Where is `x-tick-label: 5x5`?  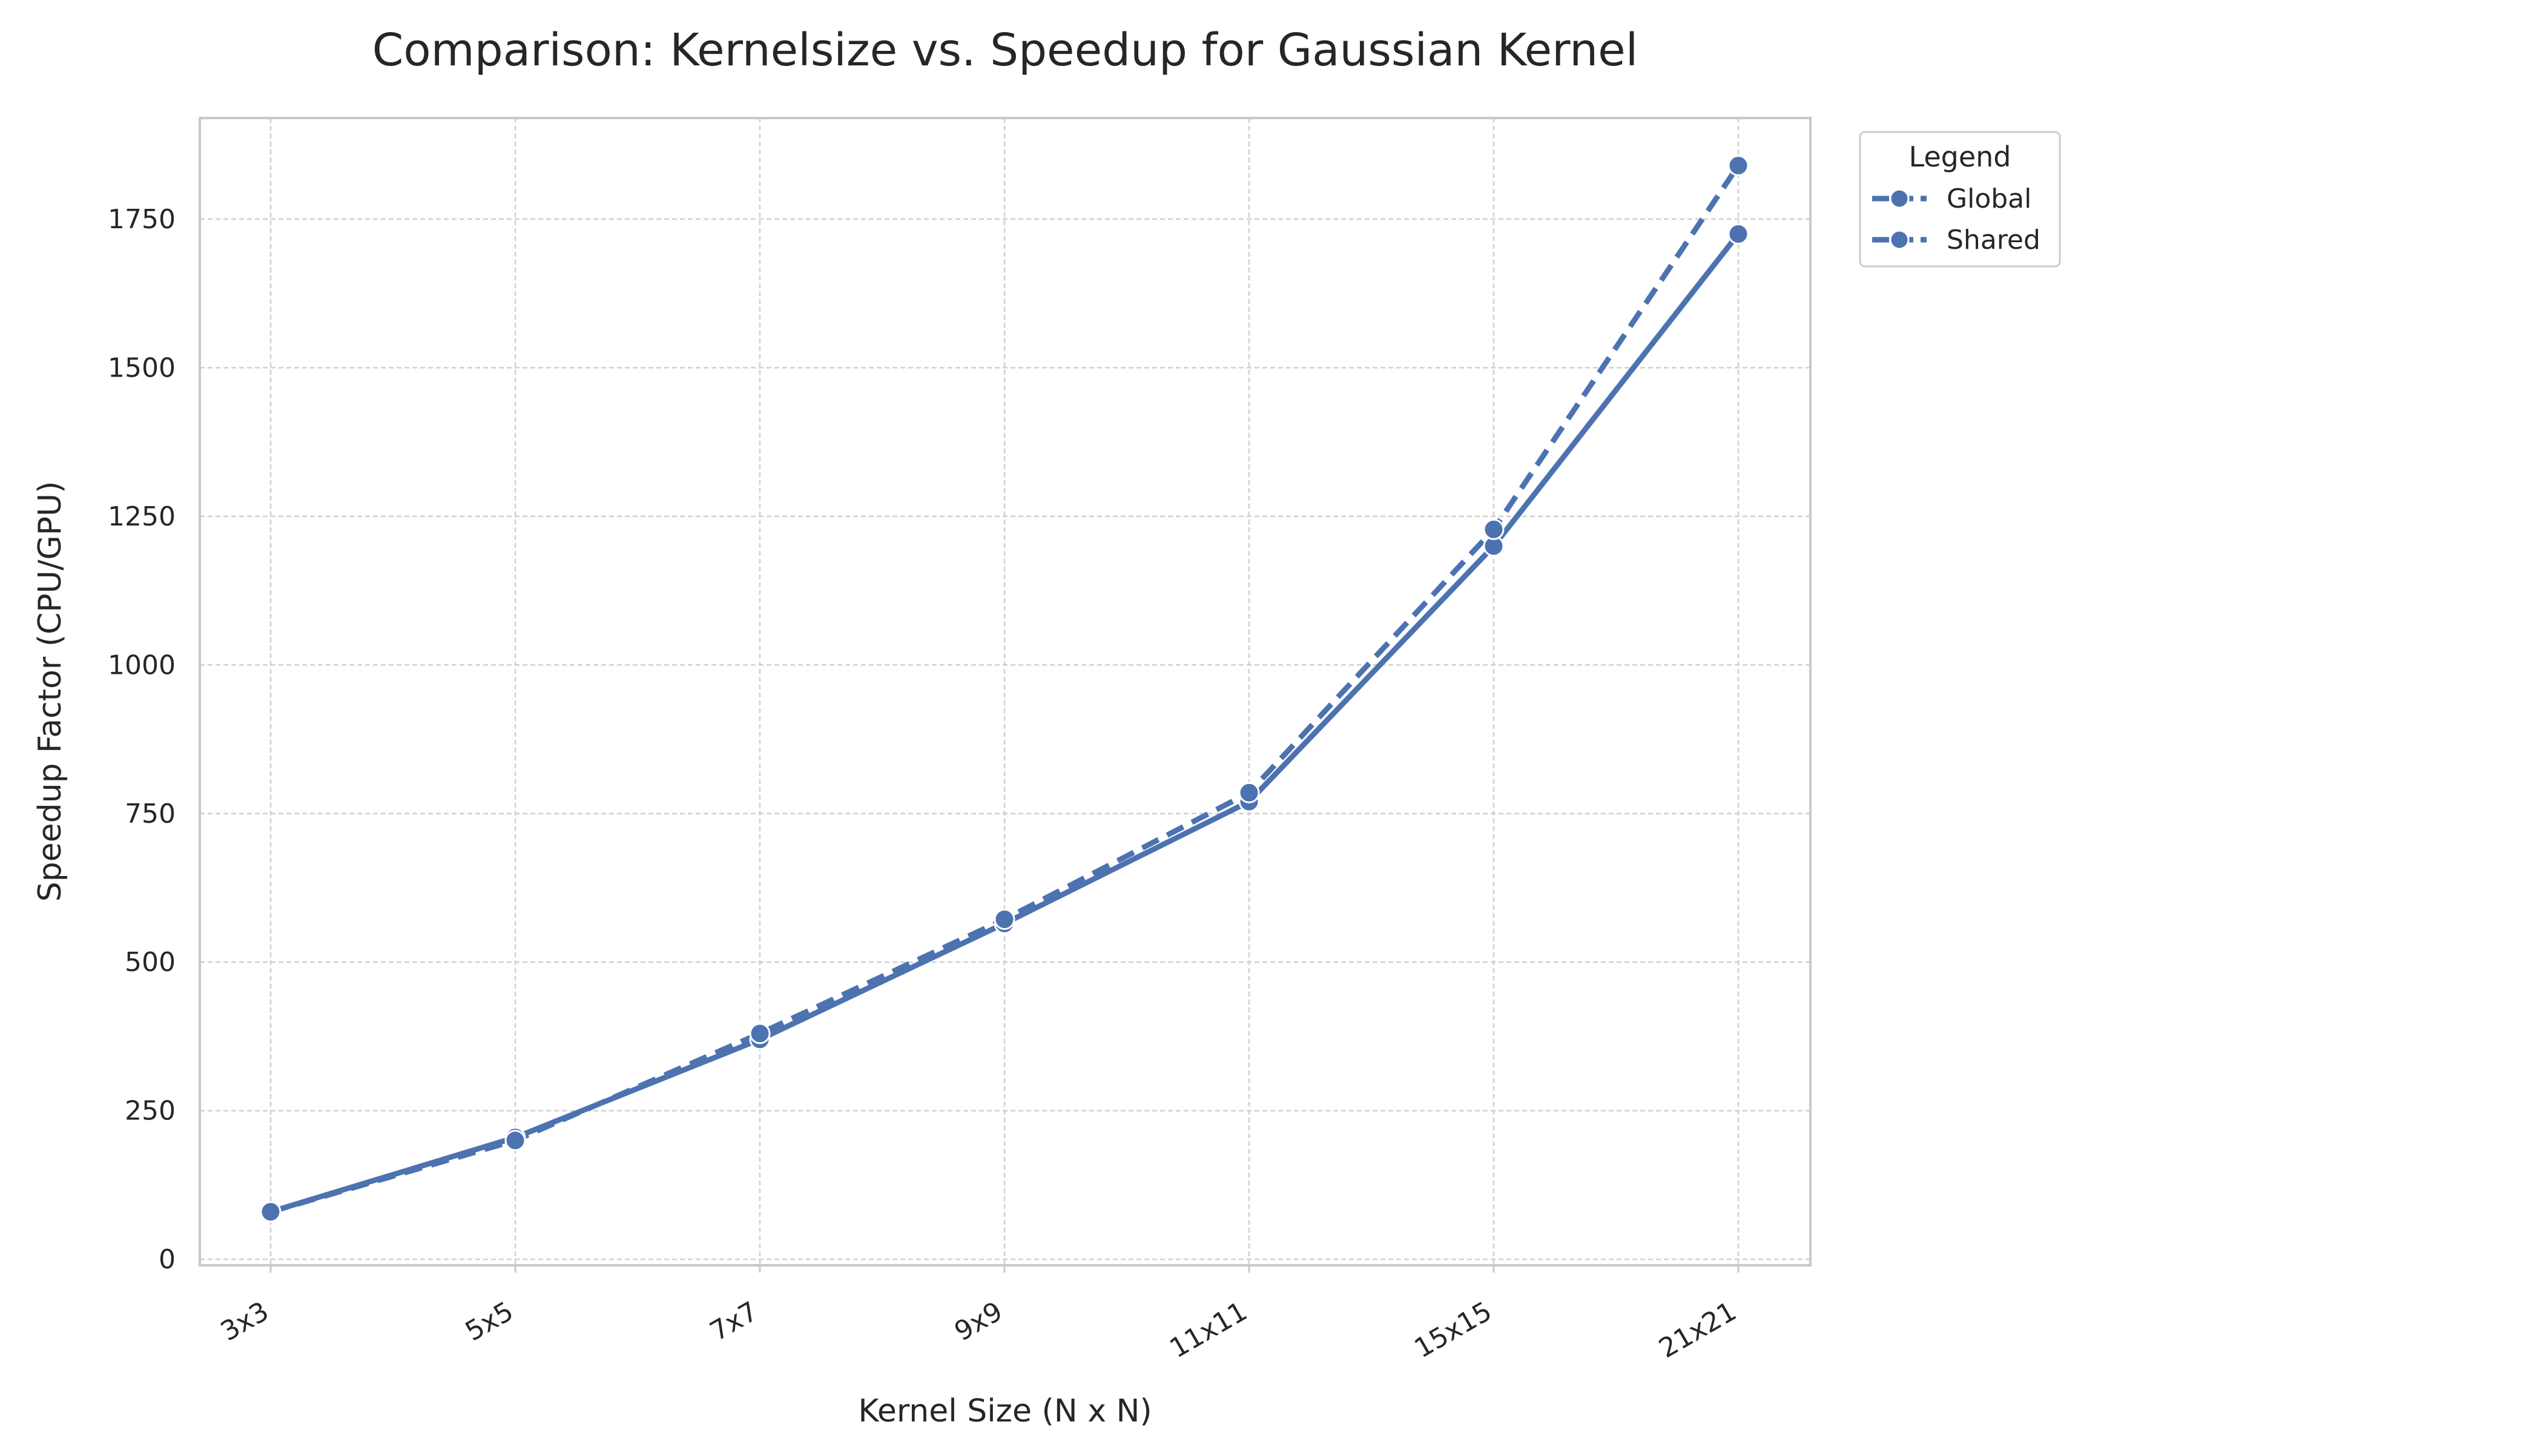 x-tick-label: 5x5 is located at coordinates (489, 1321).